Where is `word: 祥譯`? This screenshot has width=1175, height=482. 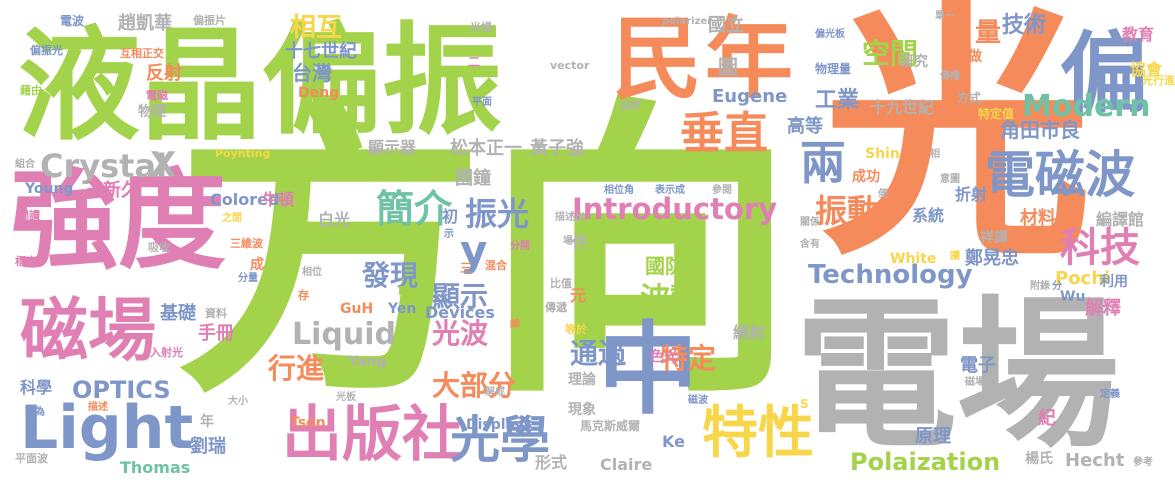 word: 祥譯 is located at coordinates (994, 238).